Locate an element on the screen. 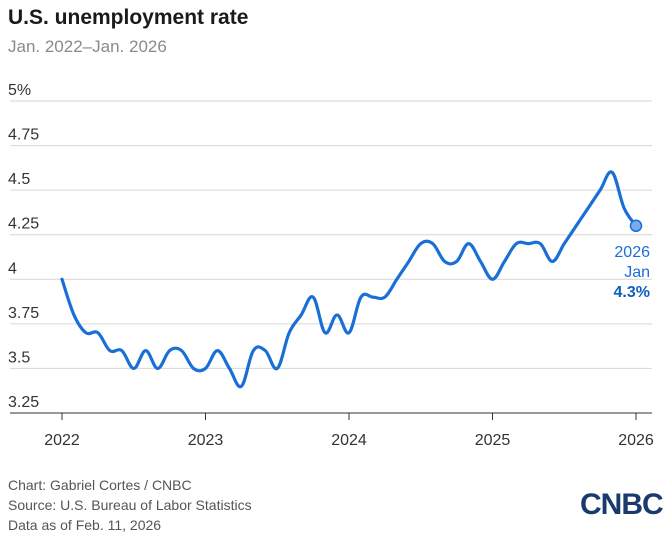  chart-source: Source: U.S. Bureau of Labor Statistics is located at coordinates (130, 505).